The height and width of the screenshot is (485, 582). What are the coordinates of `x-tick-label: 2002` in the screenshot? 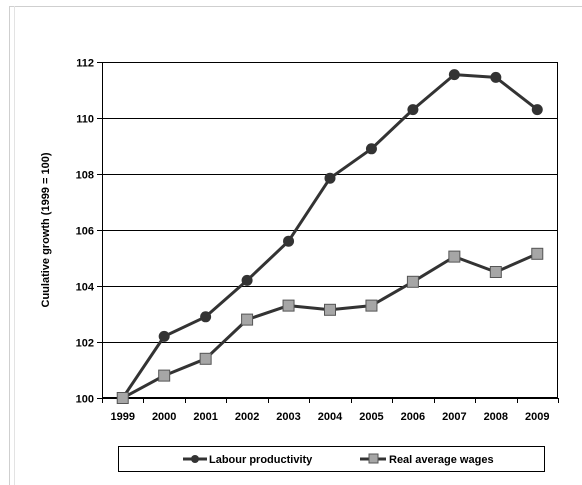 It's located at (247, 417).